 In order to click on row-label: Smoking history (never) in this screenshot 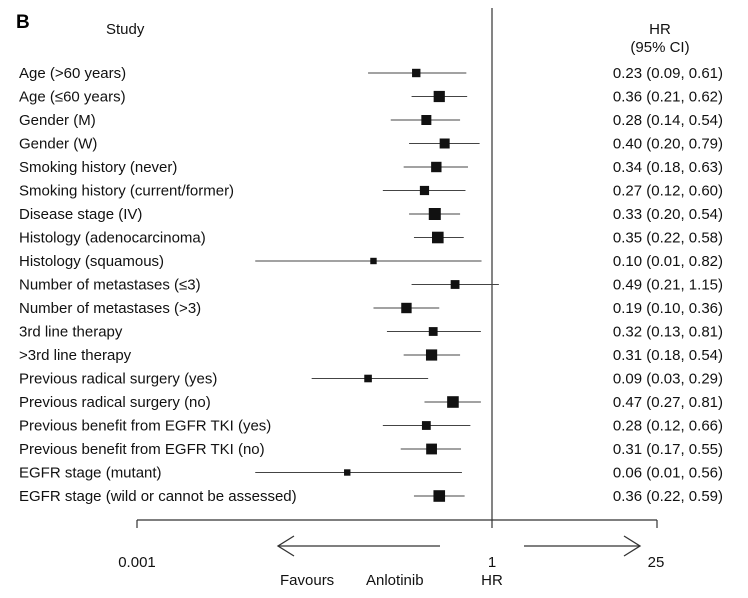, I will do `click(98, 167)`.